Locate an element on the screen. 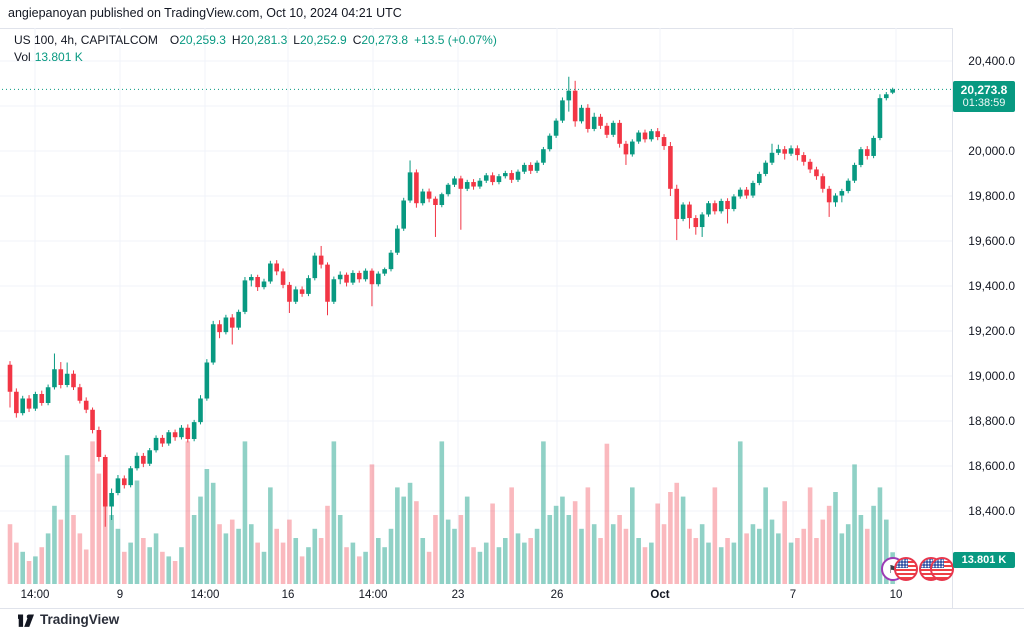 The height and width of the screenshot is (641, 1024). volume-value: 13.801 K is located at coordinates (58, 57).